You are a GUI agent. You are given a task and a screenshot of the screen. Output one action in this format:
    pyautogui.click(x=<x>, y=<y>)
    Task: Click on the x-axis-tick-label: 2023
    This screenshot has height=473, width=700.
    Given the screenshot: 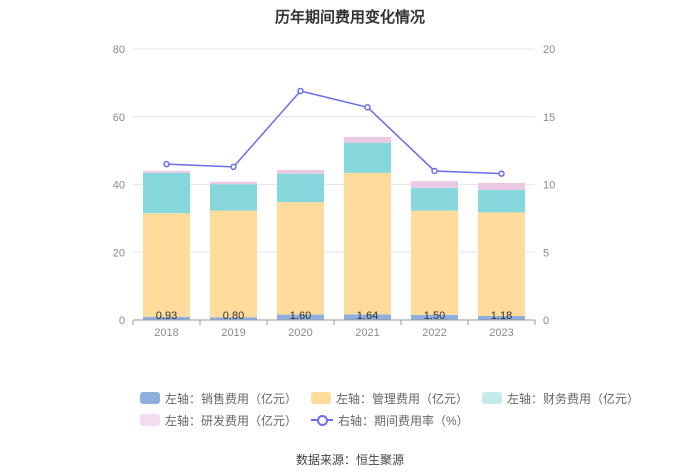 What is the action you would take?
    pyautogui.click(x=501, y=333)
    